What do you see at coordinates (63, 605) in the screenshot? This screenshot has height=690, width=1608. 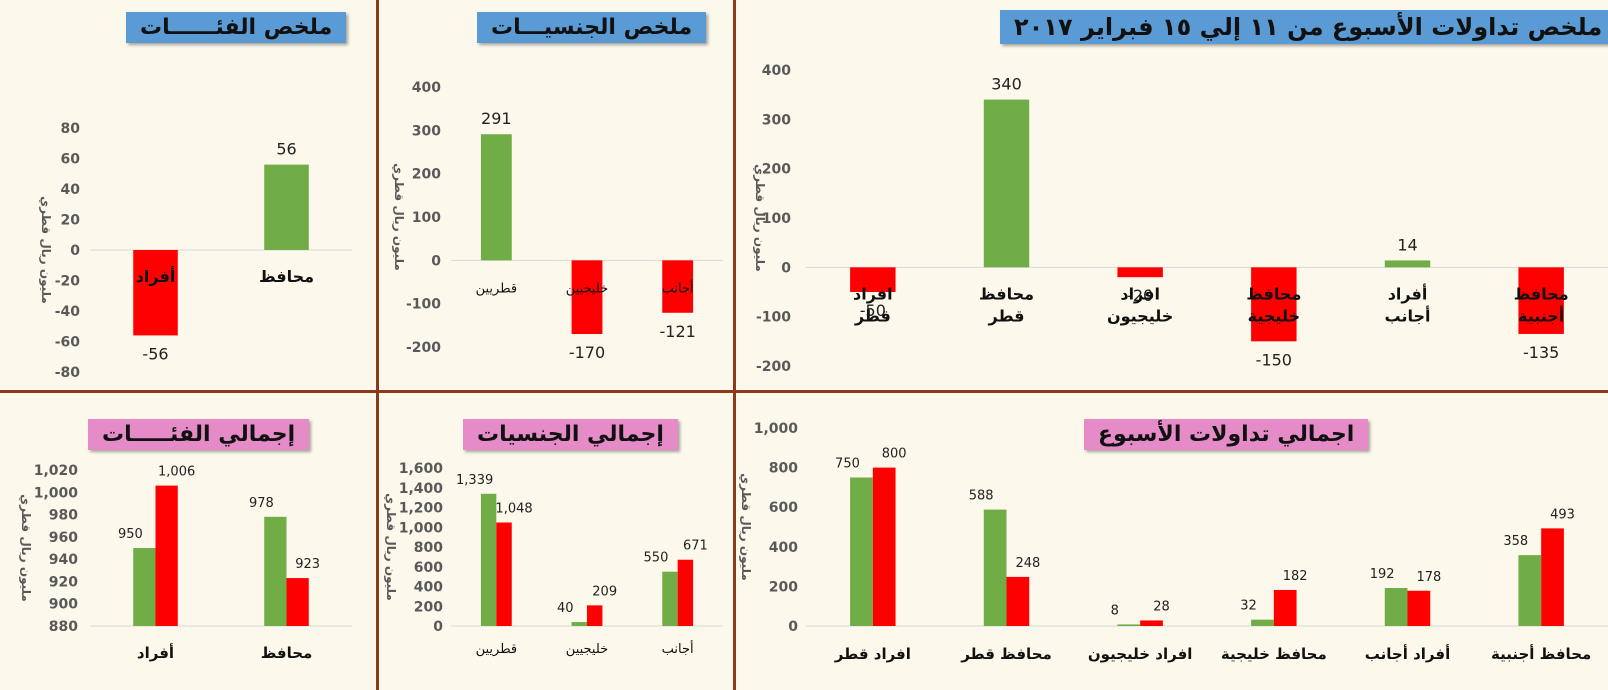 I see `y-tick-label: 900` at bounding box center [63, 605].